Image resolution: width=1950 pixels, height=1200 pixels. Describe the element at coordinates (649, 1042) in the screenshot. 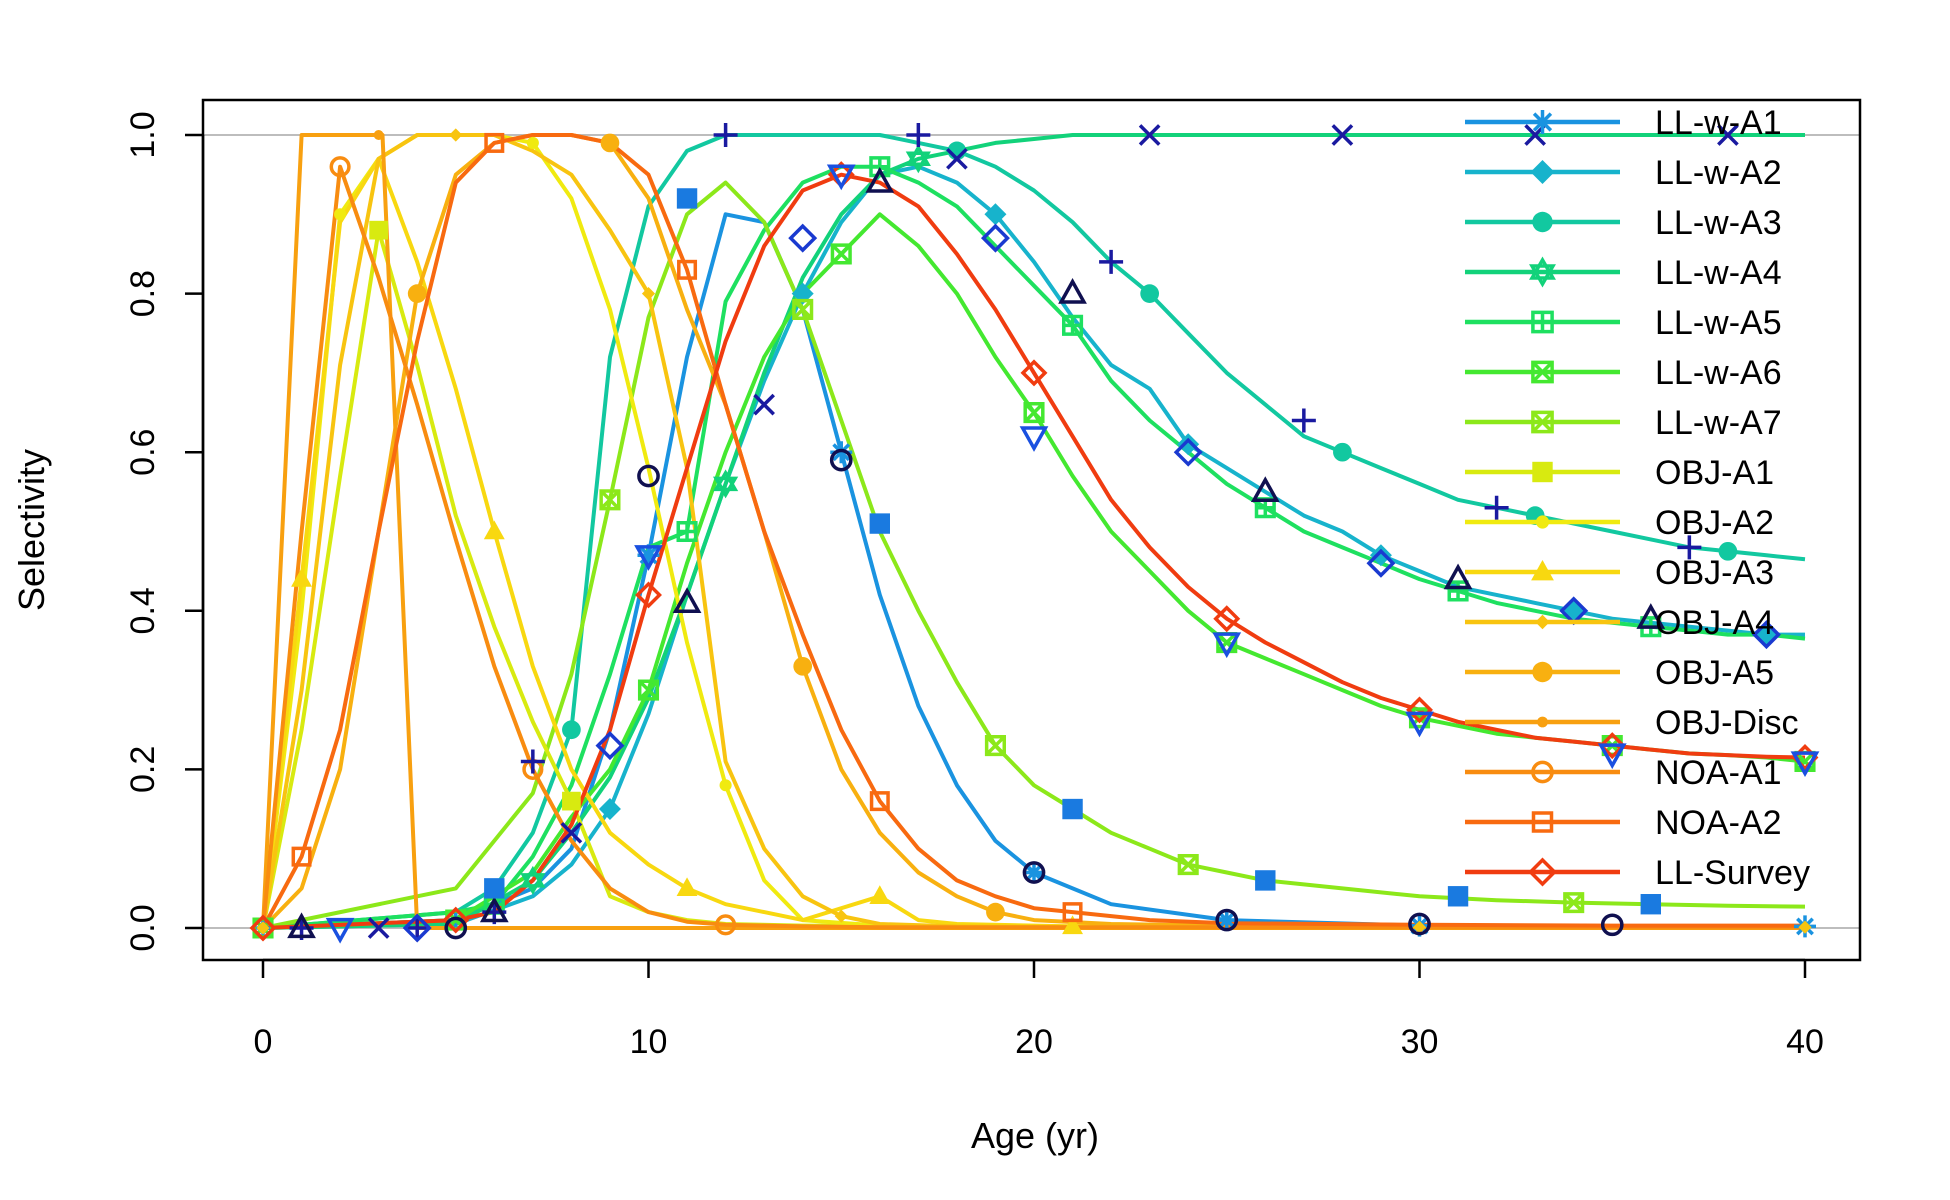

I see `x-tick-label: 10` at that location.